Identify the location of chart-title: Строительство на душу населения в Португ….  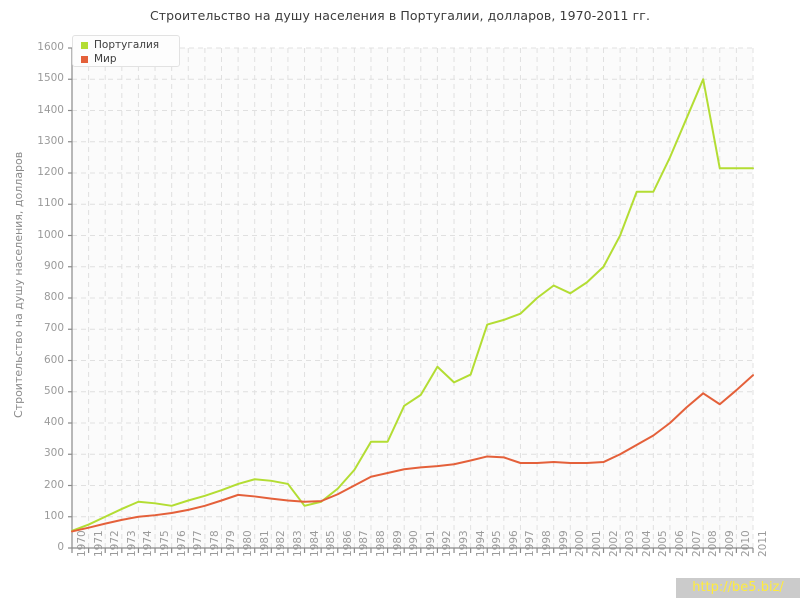
(400, 15).